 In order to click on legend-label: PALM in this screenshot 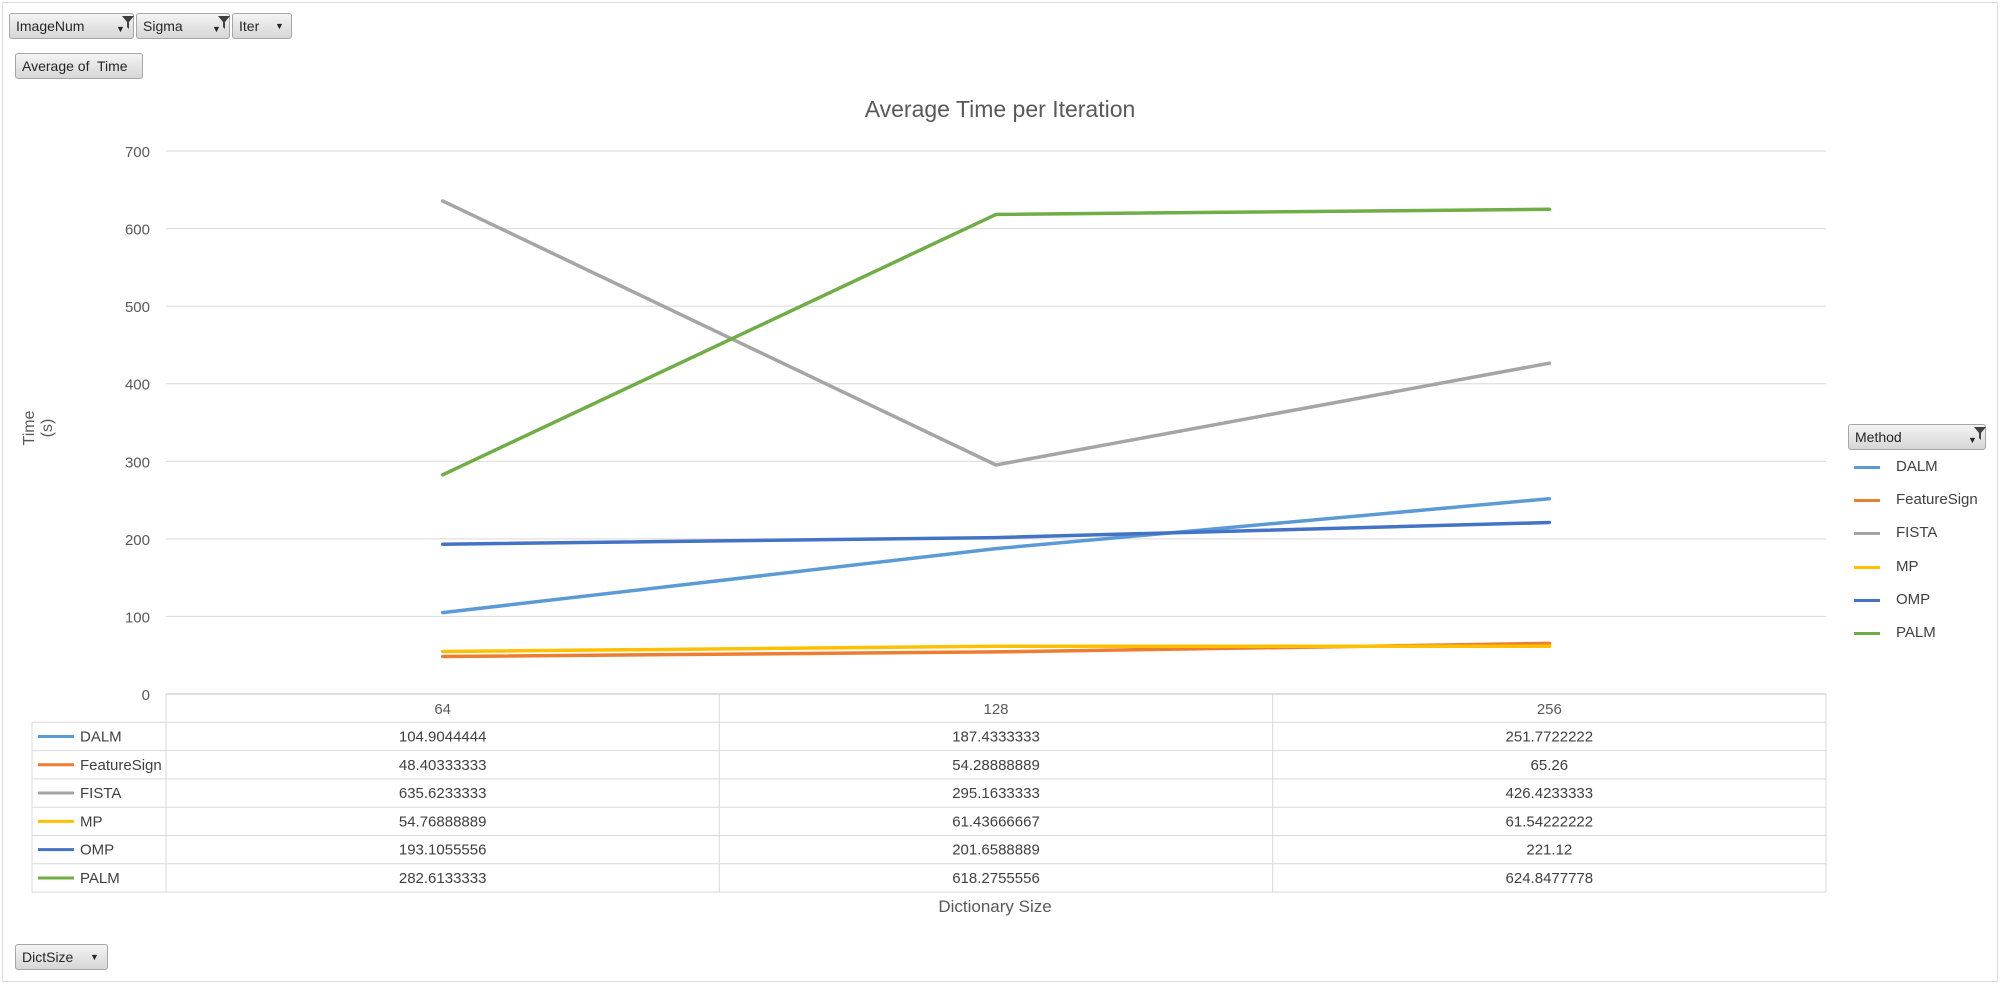, I will do `click(1916, 632)`.